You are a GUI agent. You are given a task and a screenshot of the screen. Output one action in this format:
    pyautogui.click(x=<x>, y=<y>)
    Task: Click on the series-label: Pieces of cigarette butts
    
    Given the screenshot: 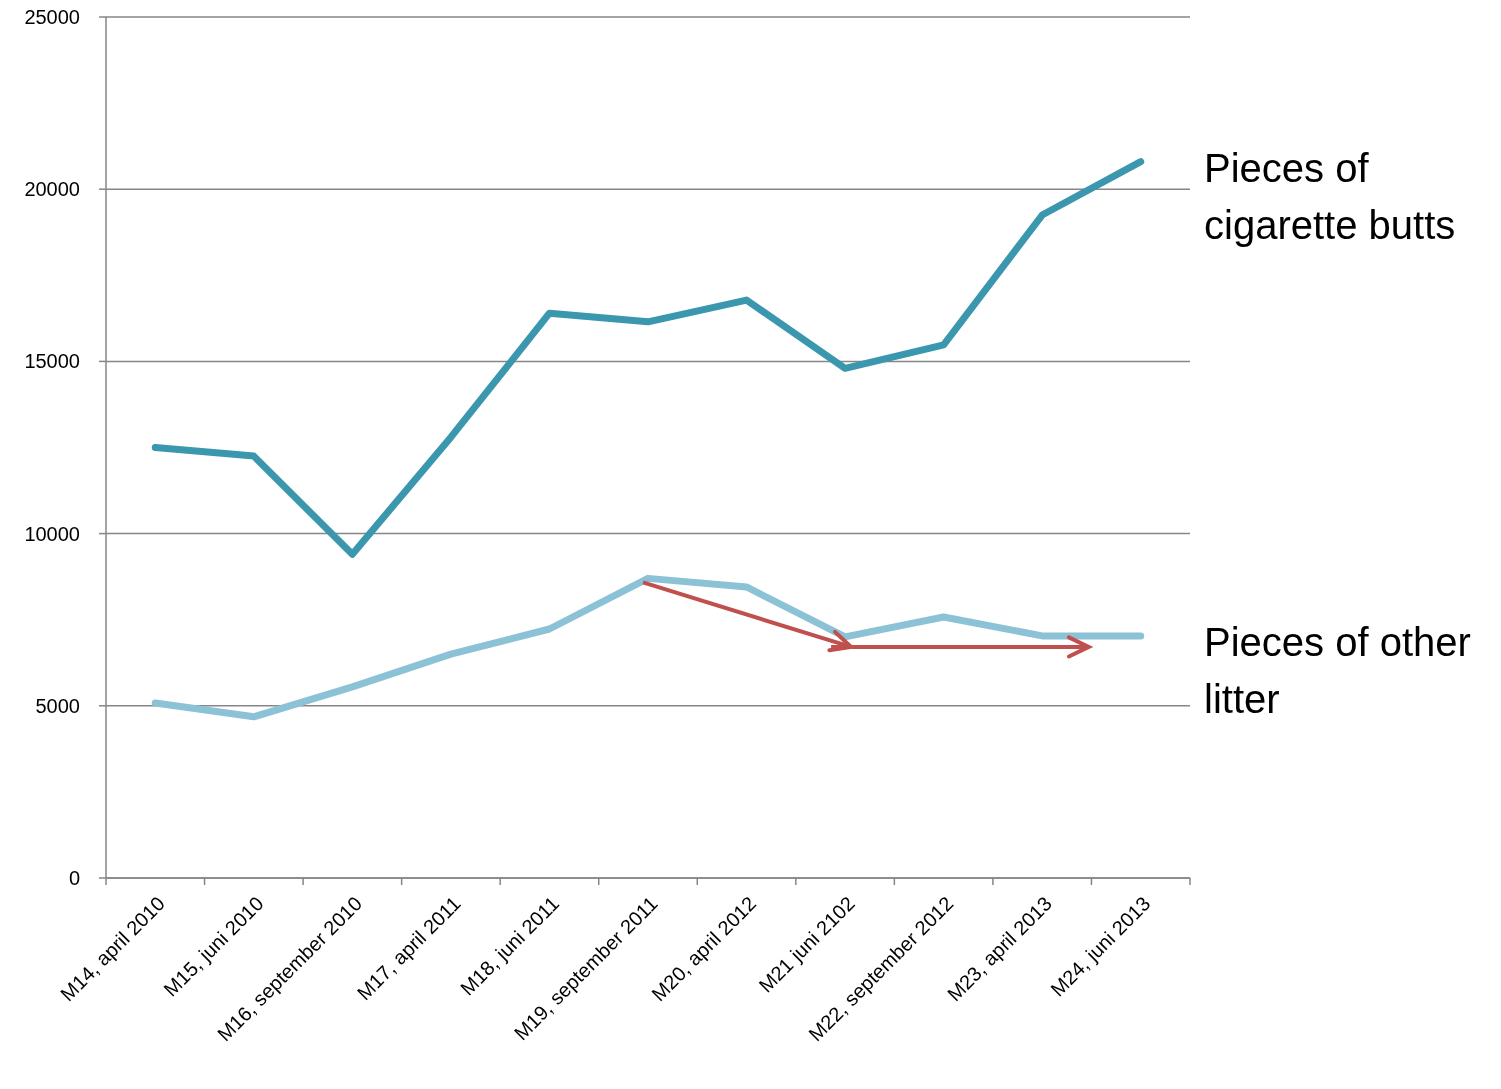 What is the action you would take?
    pyautogui.click(x=1330, y=196)
    